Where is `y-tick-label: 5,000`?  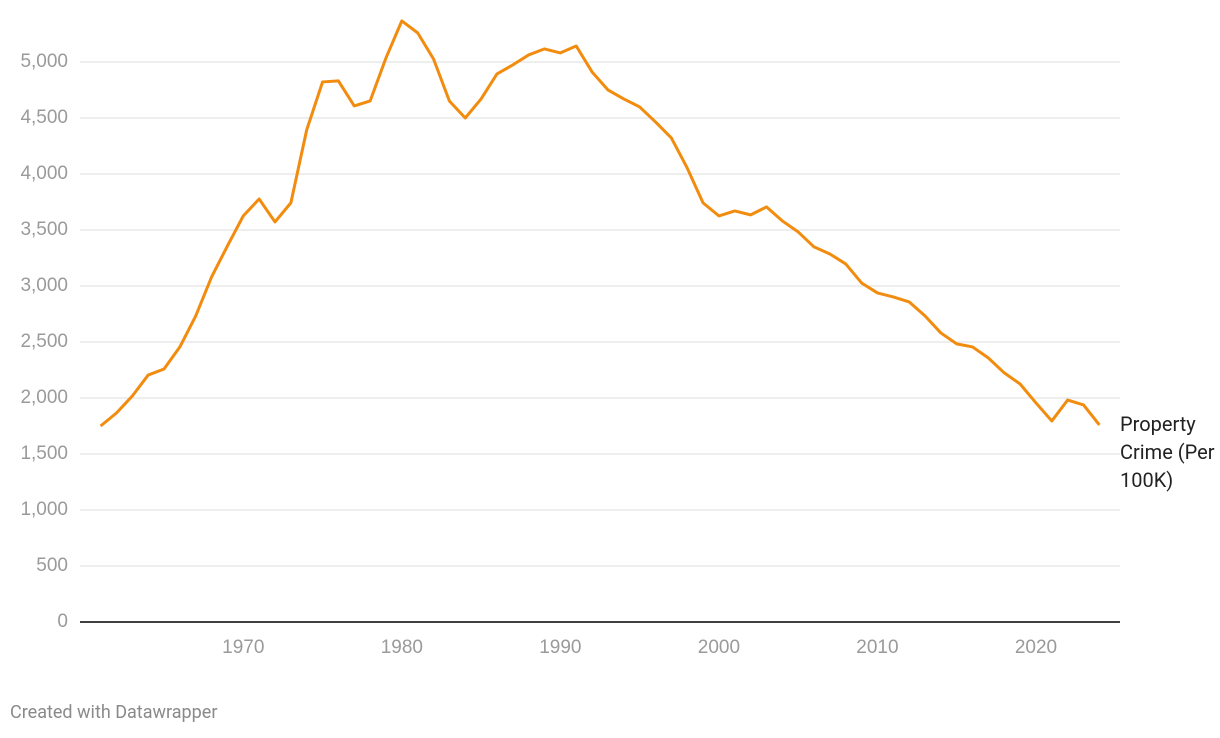
y-tick-label: 5,000 is located at coordinates (44, 61).